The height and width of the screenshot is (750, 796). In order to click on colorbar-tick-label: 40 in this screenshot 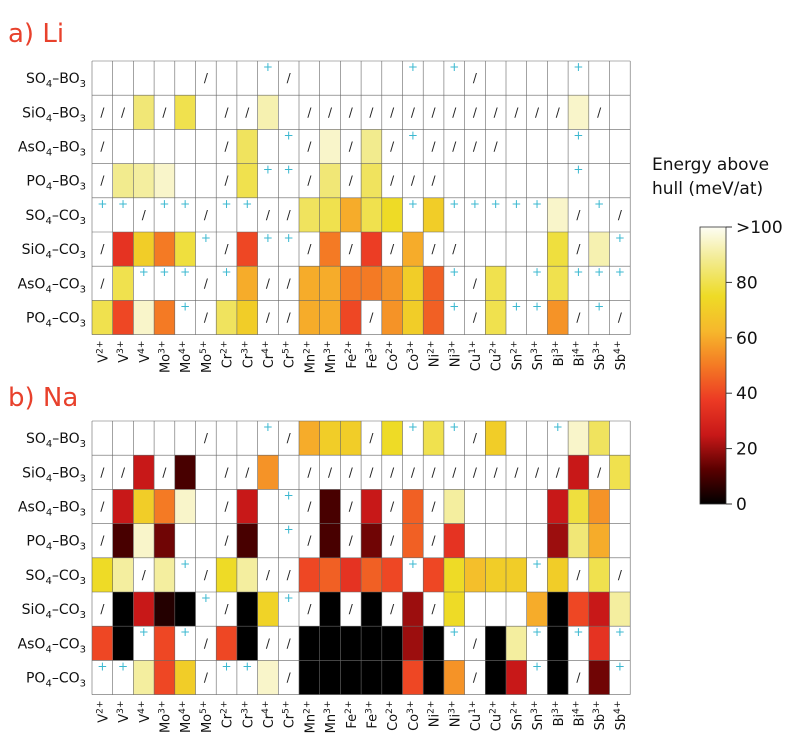, I will do `click(747, 394)`.